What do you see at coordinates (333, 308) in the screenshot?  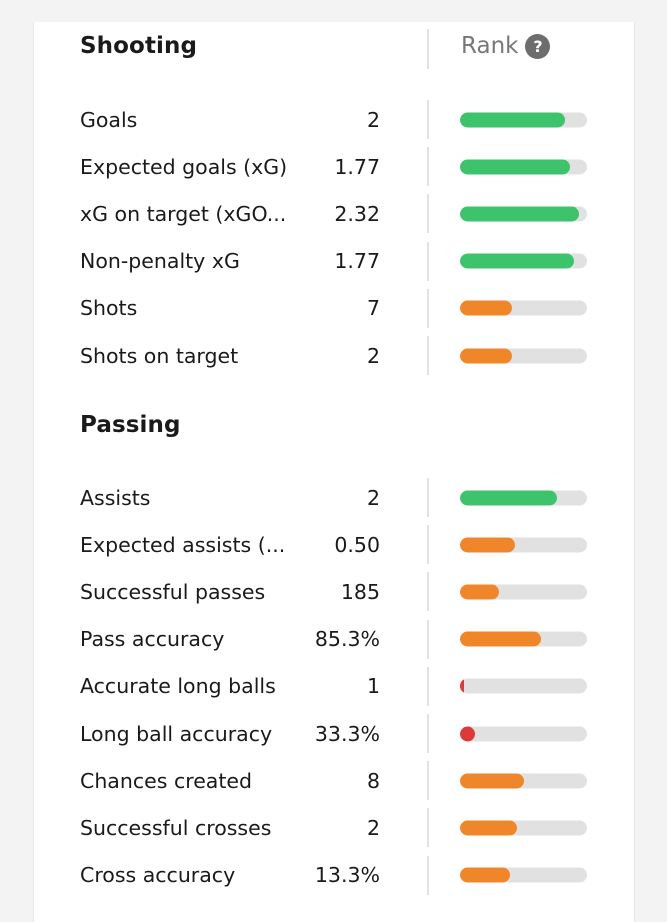 I see `stat-row-shots: Shots 7` at bounding box center [333, 308].